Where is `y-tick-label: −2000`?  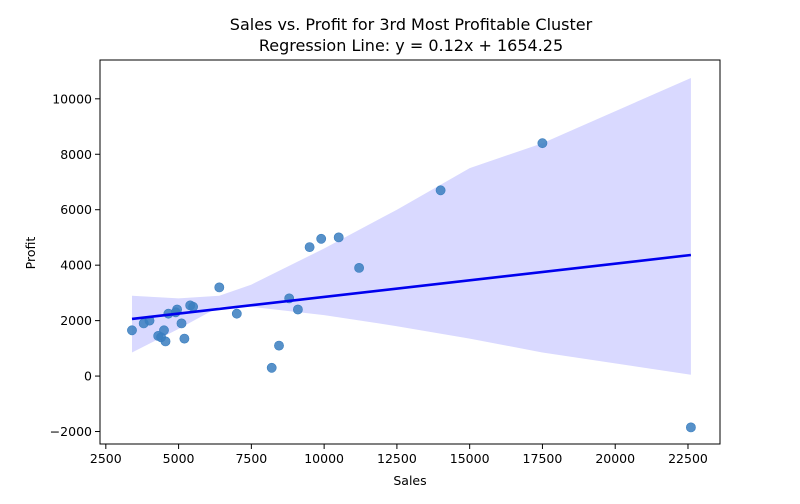 y-tick-label: −2000 is located at coordinates (71, 431).